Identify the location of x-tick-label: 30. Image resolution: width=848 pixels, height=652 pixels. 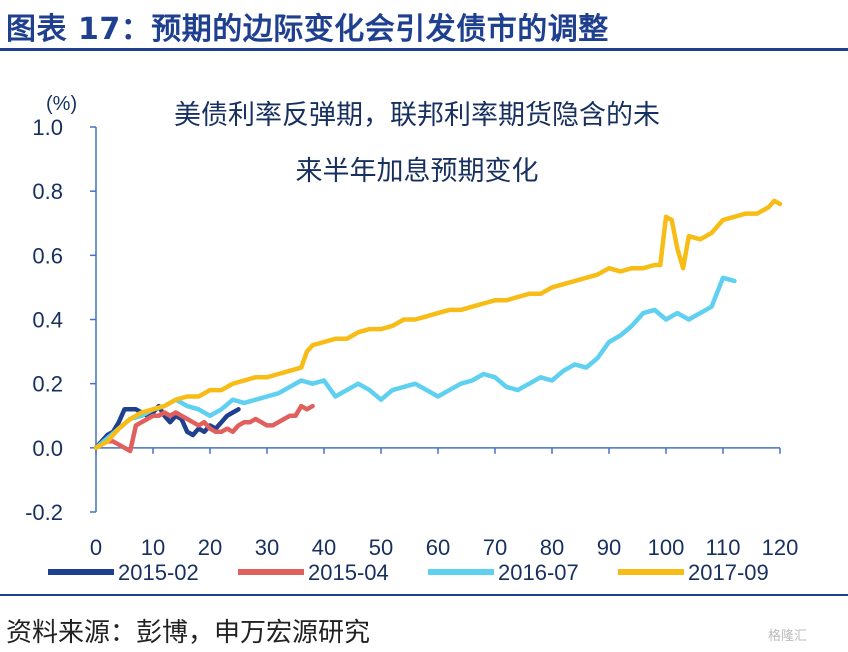
(267, 547).